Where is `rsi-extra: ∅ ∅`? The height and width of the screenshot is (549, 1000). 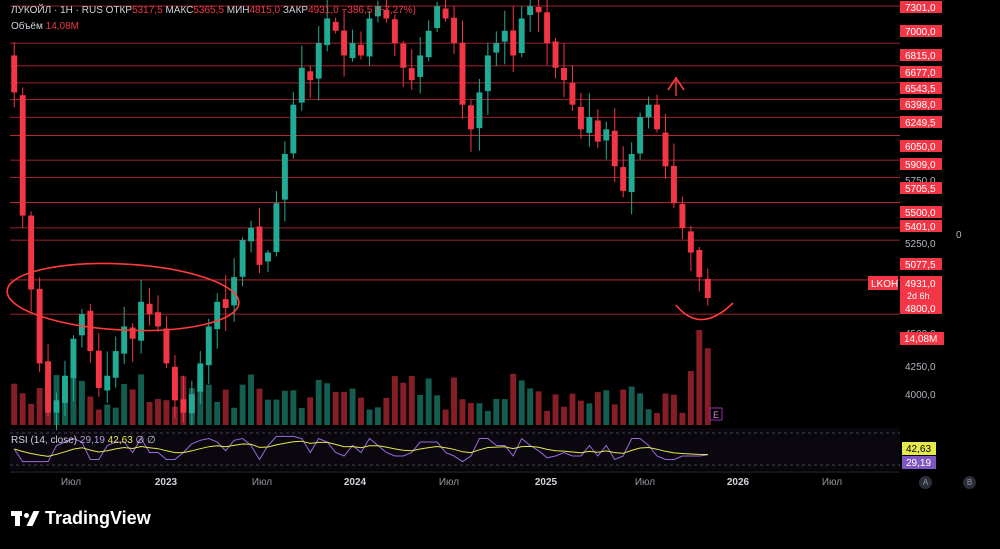
rsi-extra: ∅ ∅ is located at coordinates (145, 440).